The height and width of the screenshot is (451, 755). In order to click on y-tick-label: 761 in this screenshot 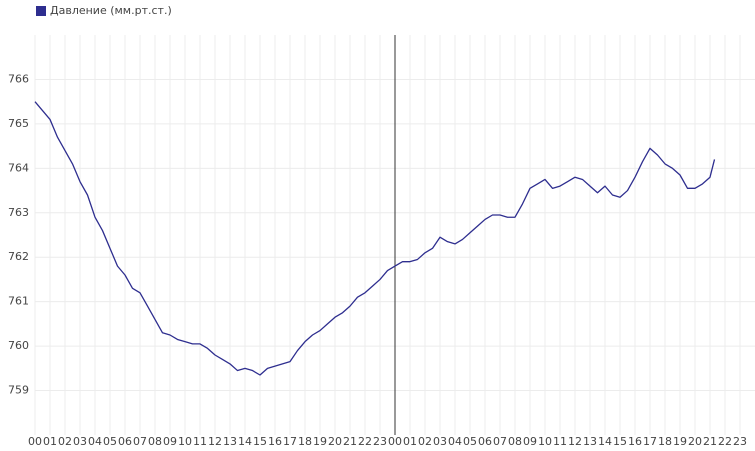, I will do `click(18, 301)`.